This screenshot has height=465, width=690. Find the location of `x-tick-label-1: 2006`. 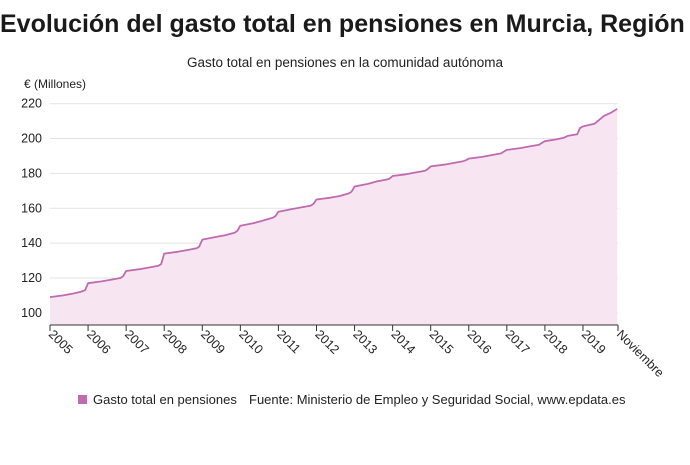

x-tick-label-1: 2006 is located at coordinates (99, 342).